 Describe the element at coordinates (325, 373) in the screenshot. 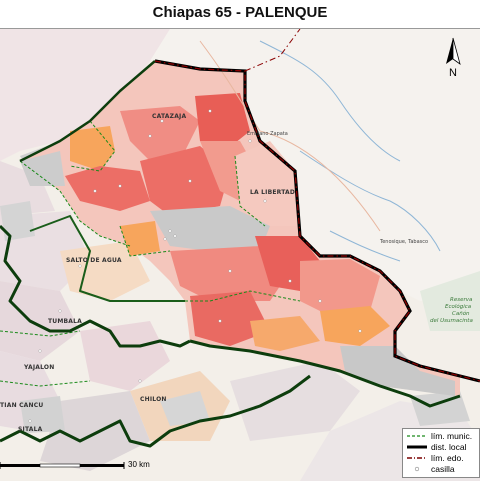

I see `local-district-border-south` at that location.